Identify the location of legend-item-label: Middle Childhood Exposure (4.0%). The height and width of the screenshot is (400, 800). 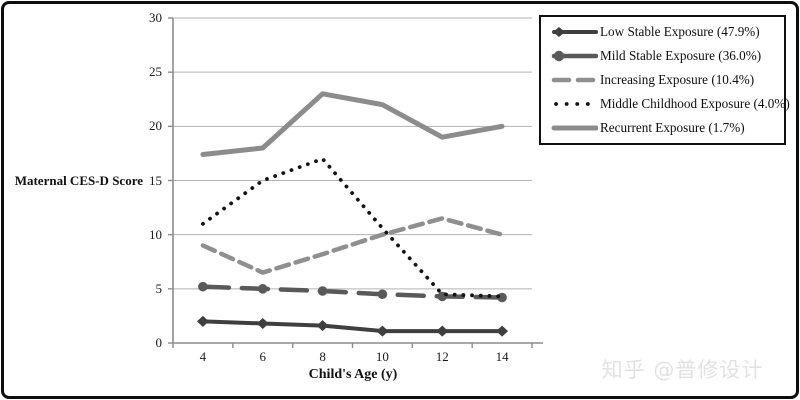
(695, 103).